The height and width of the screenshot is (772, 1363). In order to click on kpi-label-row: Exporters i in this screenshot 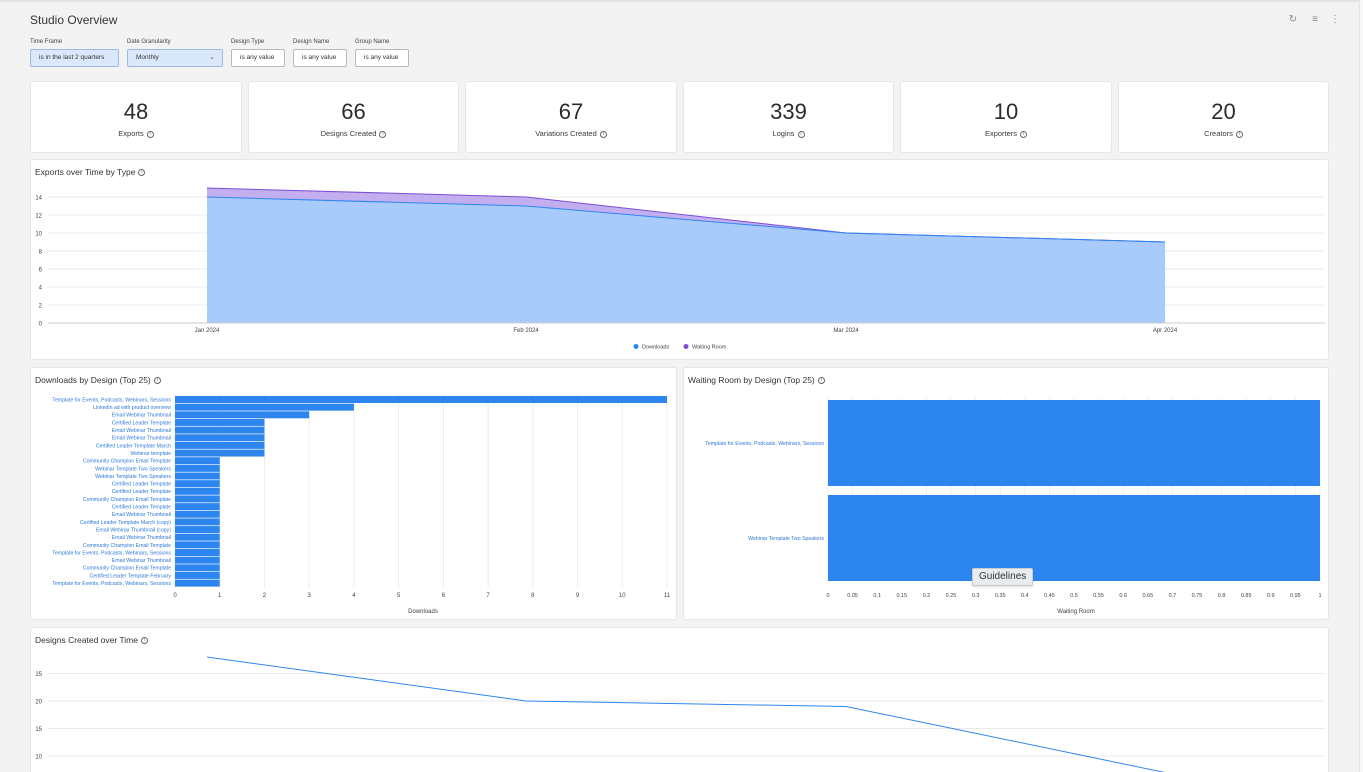, I will do `click(1006, 133)`.